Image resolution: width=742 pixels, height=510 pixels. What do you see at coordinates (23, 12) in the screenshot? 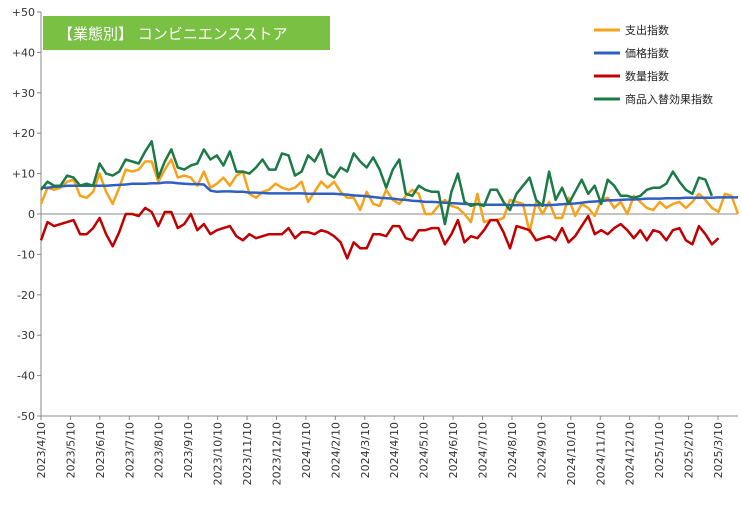
I see `y-tick-label: +50` at bounding box center [23, 12].